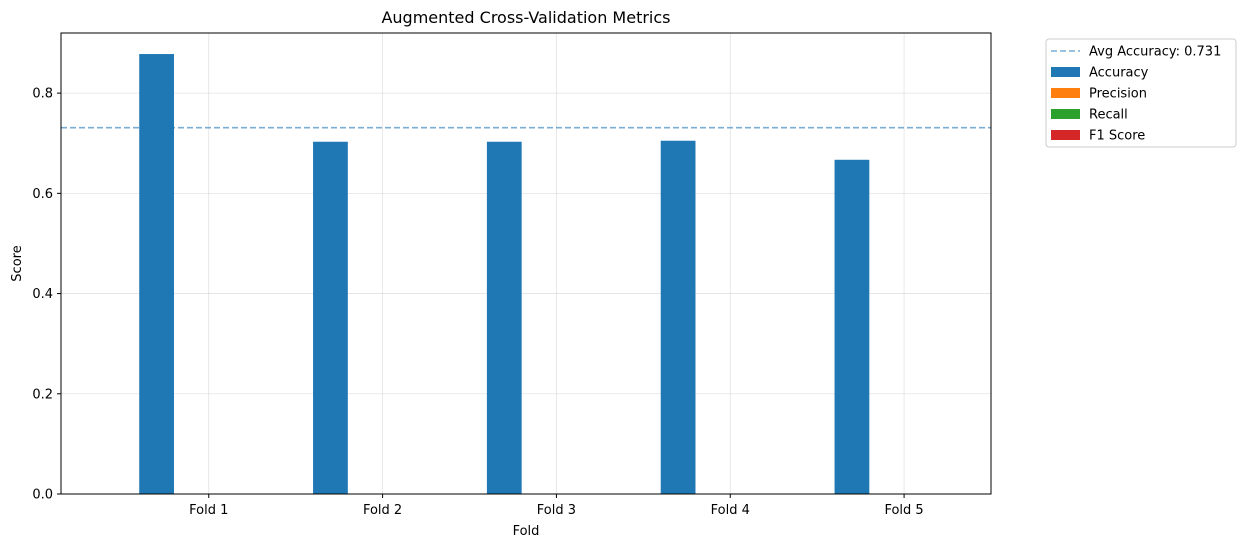  Describe the element at coordinates (1118, 94) in the screenshot. I see `legend-label-precision: Precision` at that location.